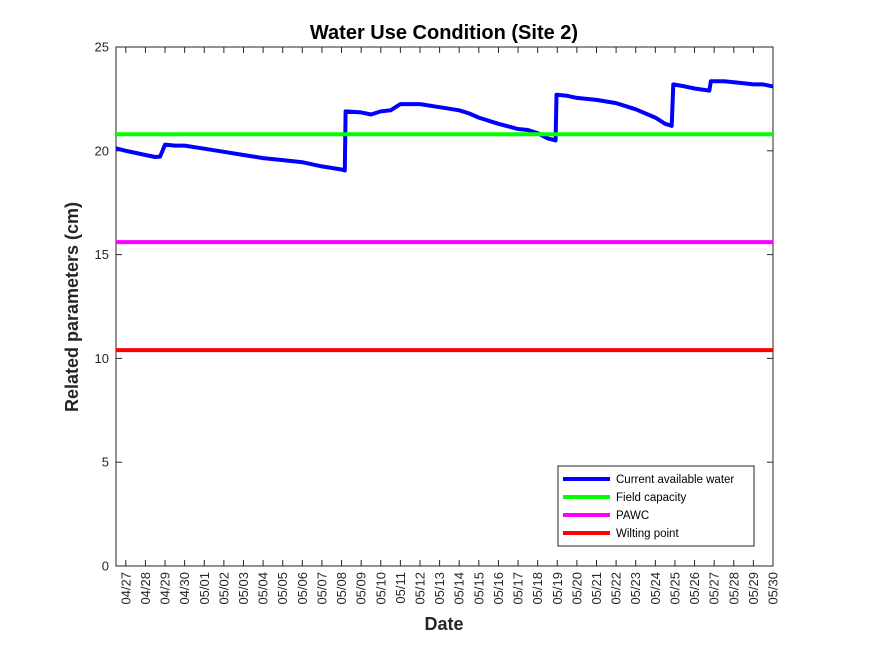 Image resolution: width=875 pixels, height=656 pixels. I want to click on x-tick-label: 05/27, so click(714, 588).